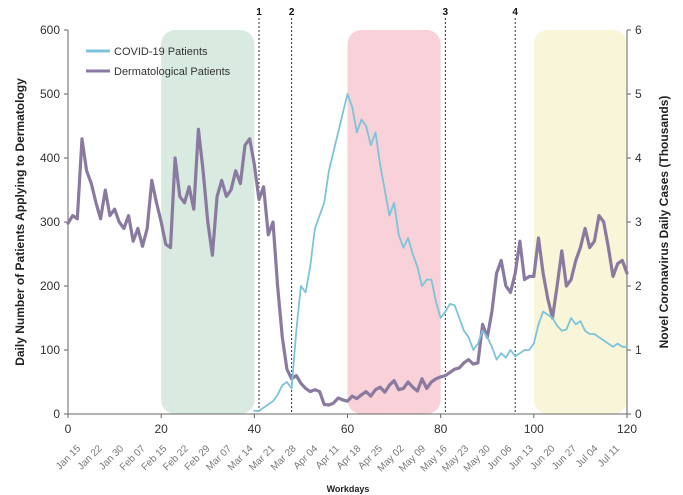  I want to click on y-right-tick-label: 4, so click(638, 158).